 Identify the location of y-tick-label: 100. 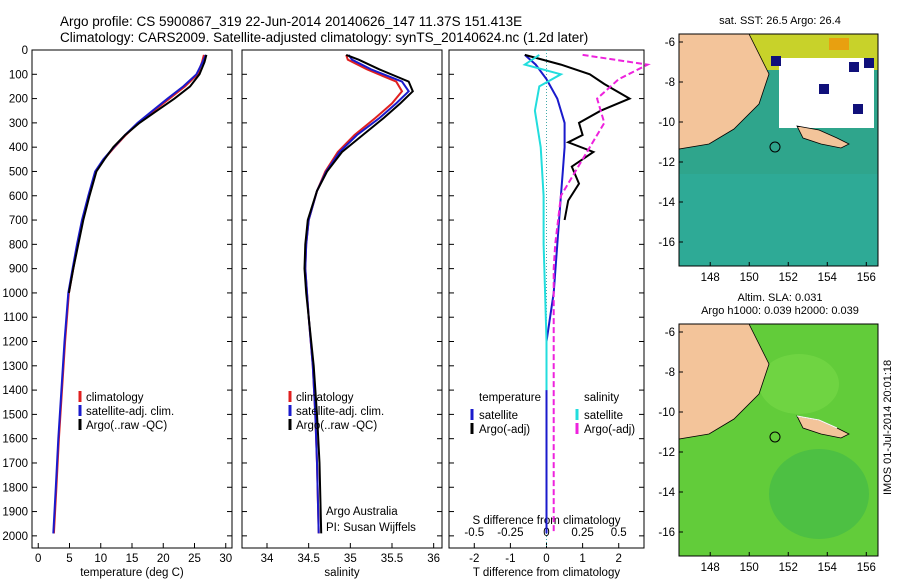
(18, 75).